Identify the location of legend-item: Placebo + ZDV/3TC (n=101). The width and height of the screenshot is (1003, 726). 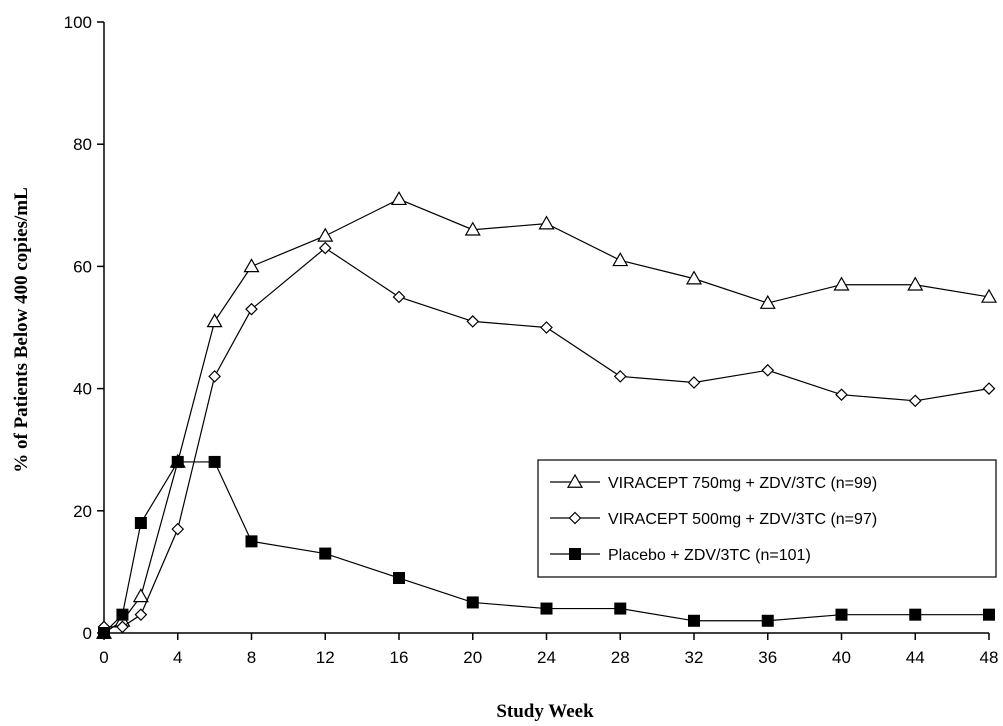
(680, 555).